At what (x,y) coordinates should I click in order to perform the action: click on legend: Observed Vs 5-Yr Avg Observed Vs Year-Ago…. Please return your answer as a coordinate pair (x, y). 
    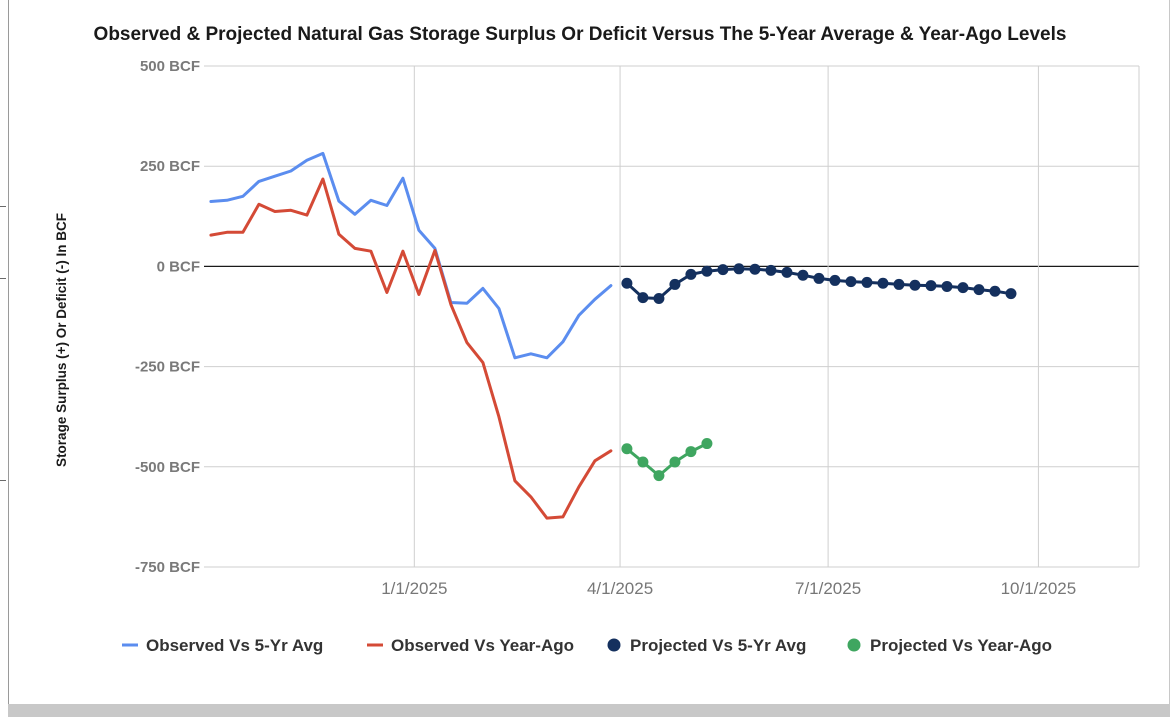
    Looking at the image, I should click on (587, 645).